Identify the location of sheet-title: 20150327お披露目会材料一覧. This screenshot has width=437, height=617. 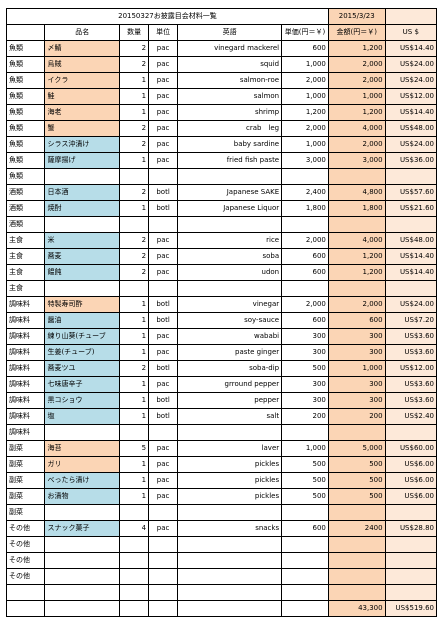
(167, 16).